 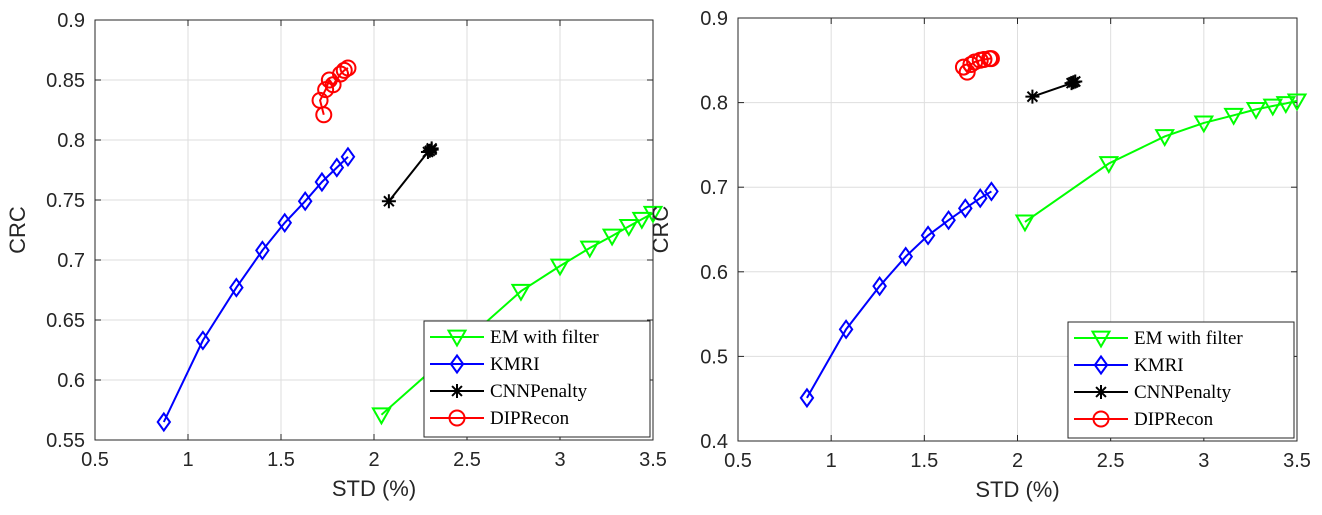 I want to click on x-tick-label: 3.5, so click(x=1297, y=461).